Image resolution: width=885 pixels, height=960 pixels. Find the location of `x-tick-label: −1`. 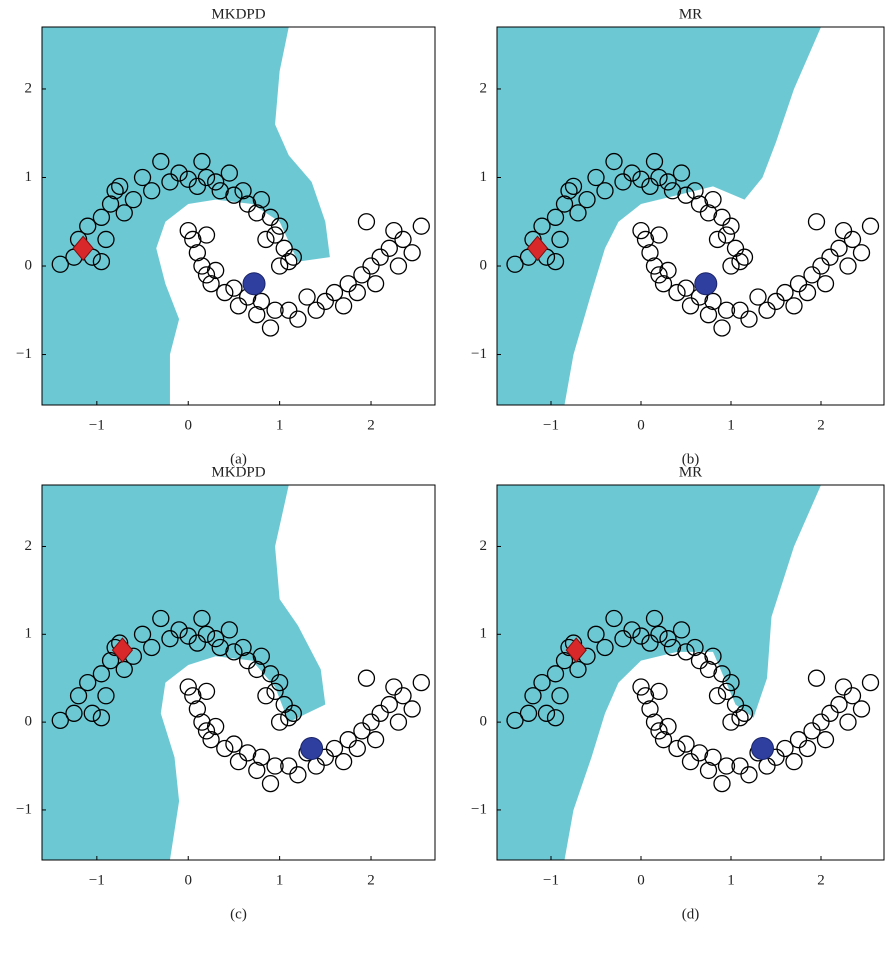

x-tick-label: −1 is located at coordinates (551, 880).